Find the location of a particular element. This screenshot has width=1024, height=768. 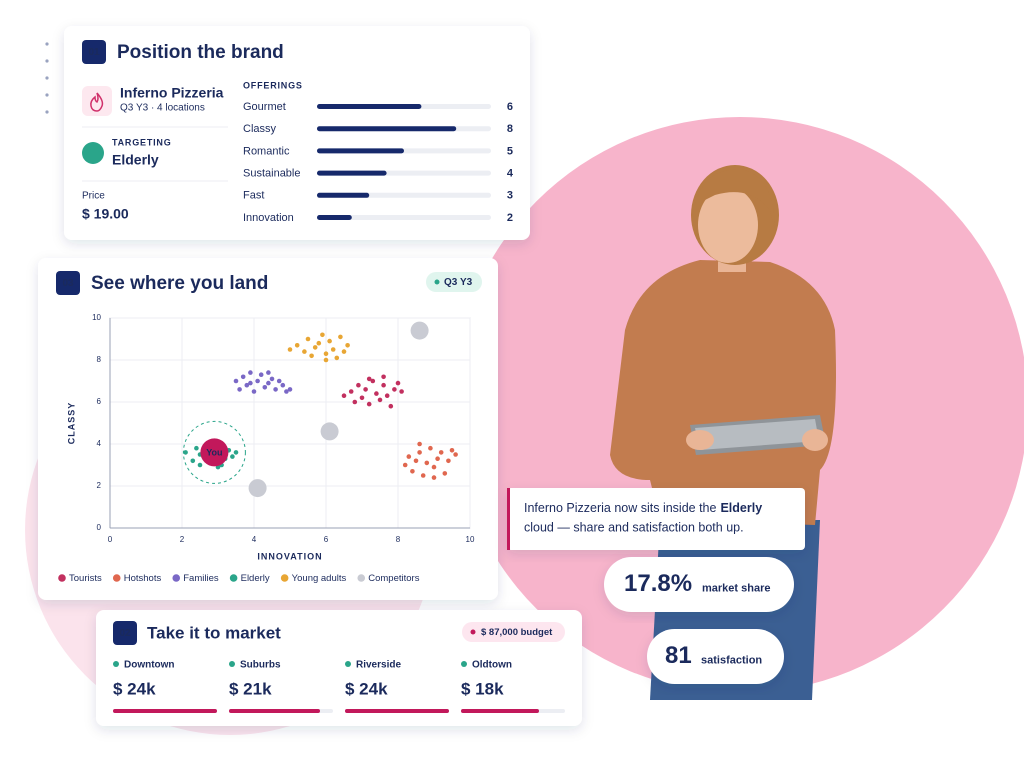

legend-label: Hotshots is located at coordinates (143, 578).